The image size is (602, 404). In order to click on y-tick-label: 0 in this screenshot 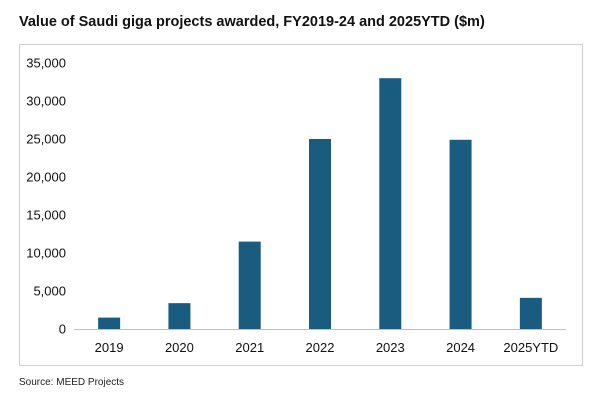, I will do `click(62, 329)`.